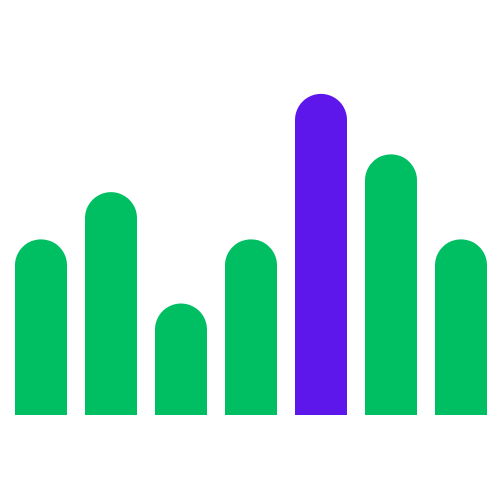 Image resolution: width=500 pixels, height=500 pixels. I want to click on bar-highlighted, so click(321, 254).